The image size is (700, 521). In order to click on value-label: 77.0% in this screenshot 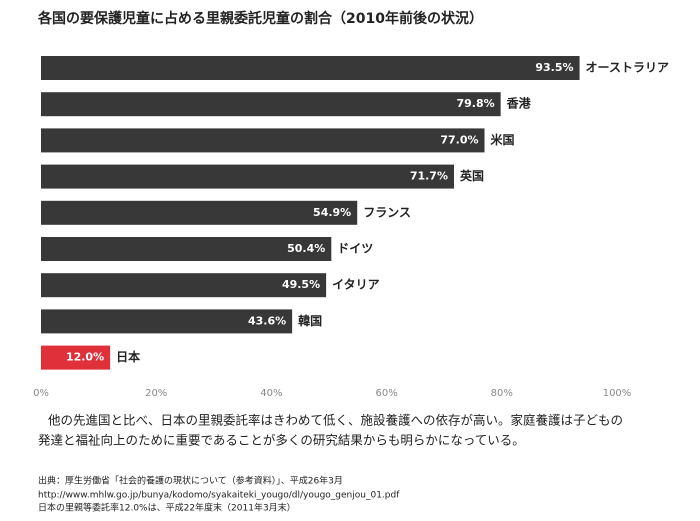, I will do `click(459, 139)`.